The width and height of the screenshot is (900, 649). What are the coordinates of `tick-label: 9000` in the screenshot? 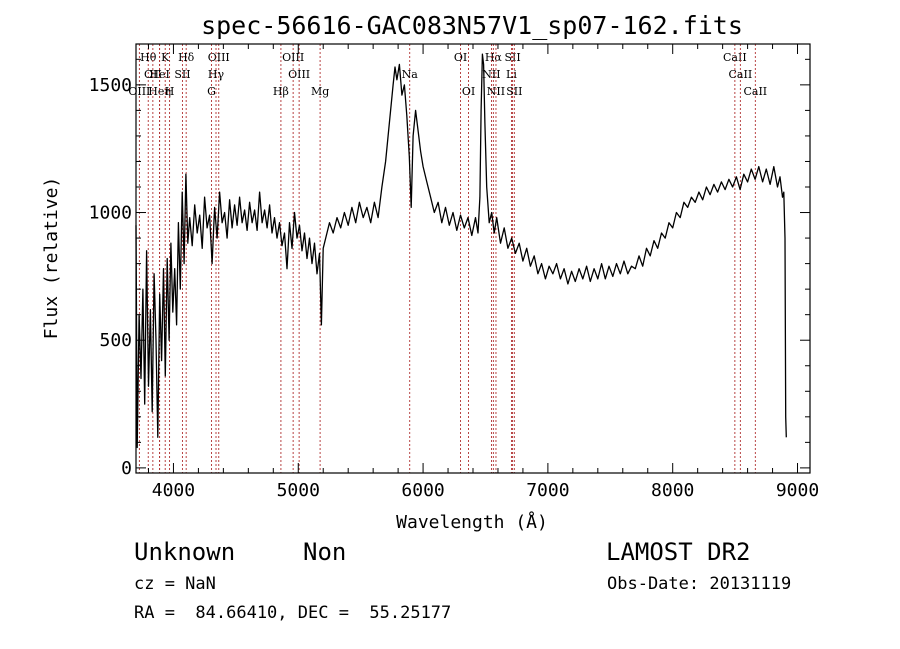 It's located at (797, 490).